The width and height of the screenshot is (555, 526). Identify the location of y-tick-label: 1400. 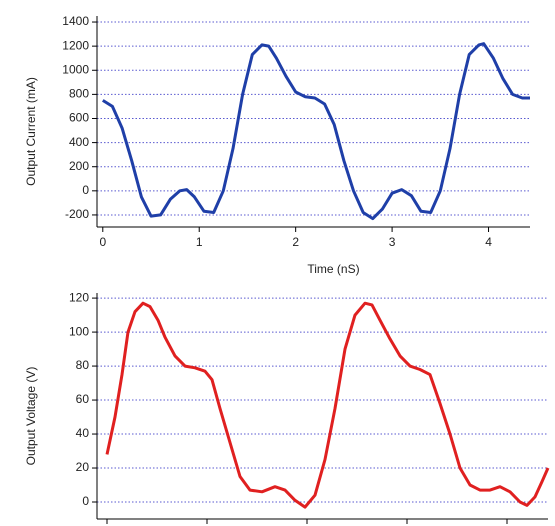
(75, 21).